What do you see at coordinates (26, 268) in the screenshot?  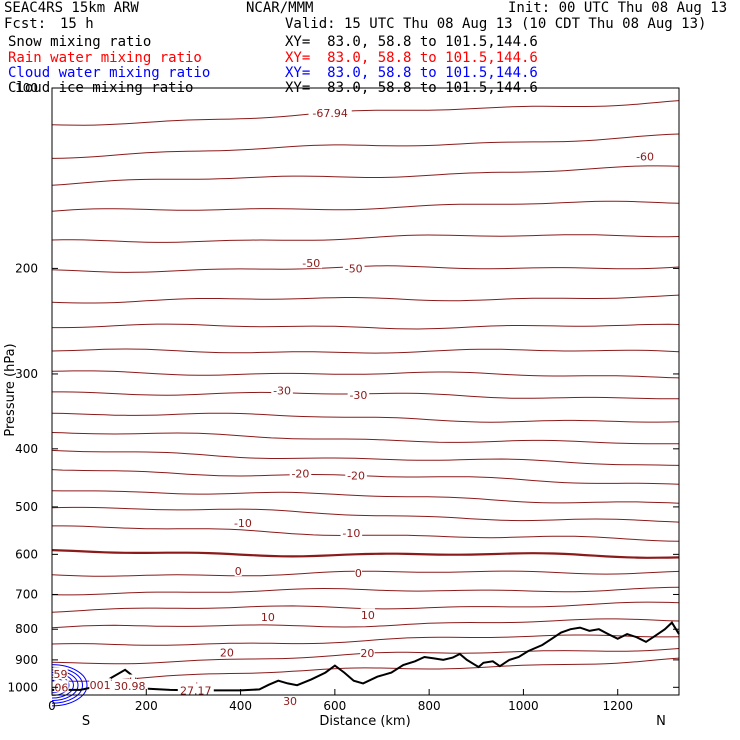 I see `y-tick-label: 200` at bounding box center [26, 268].